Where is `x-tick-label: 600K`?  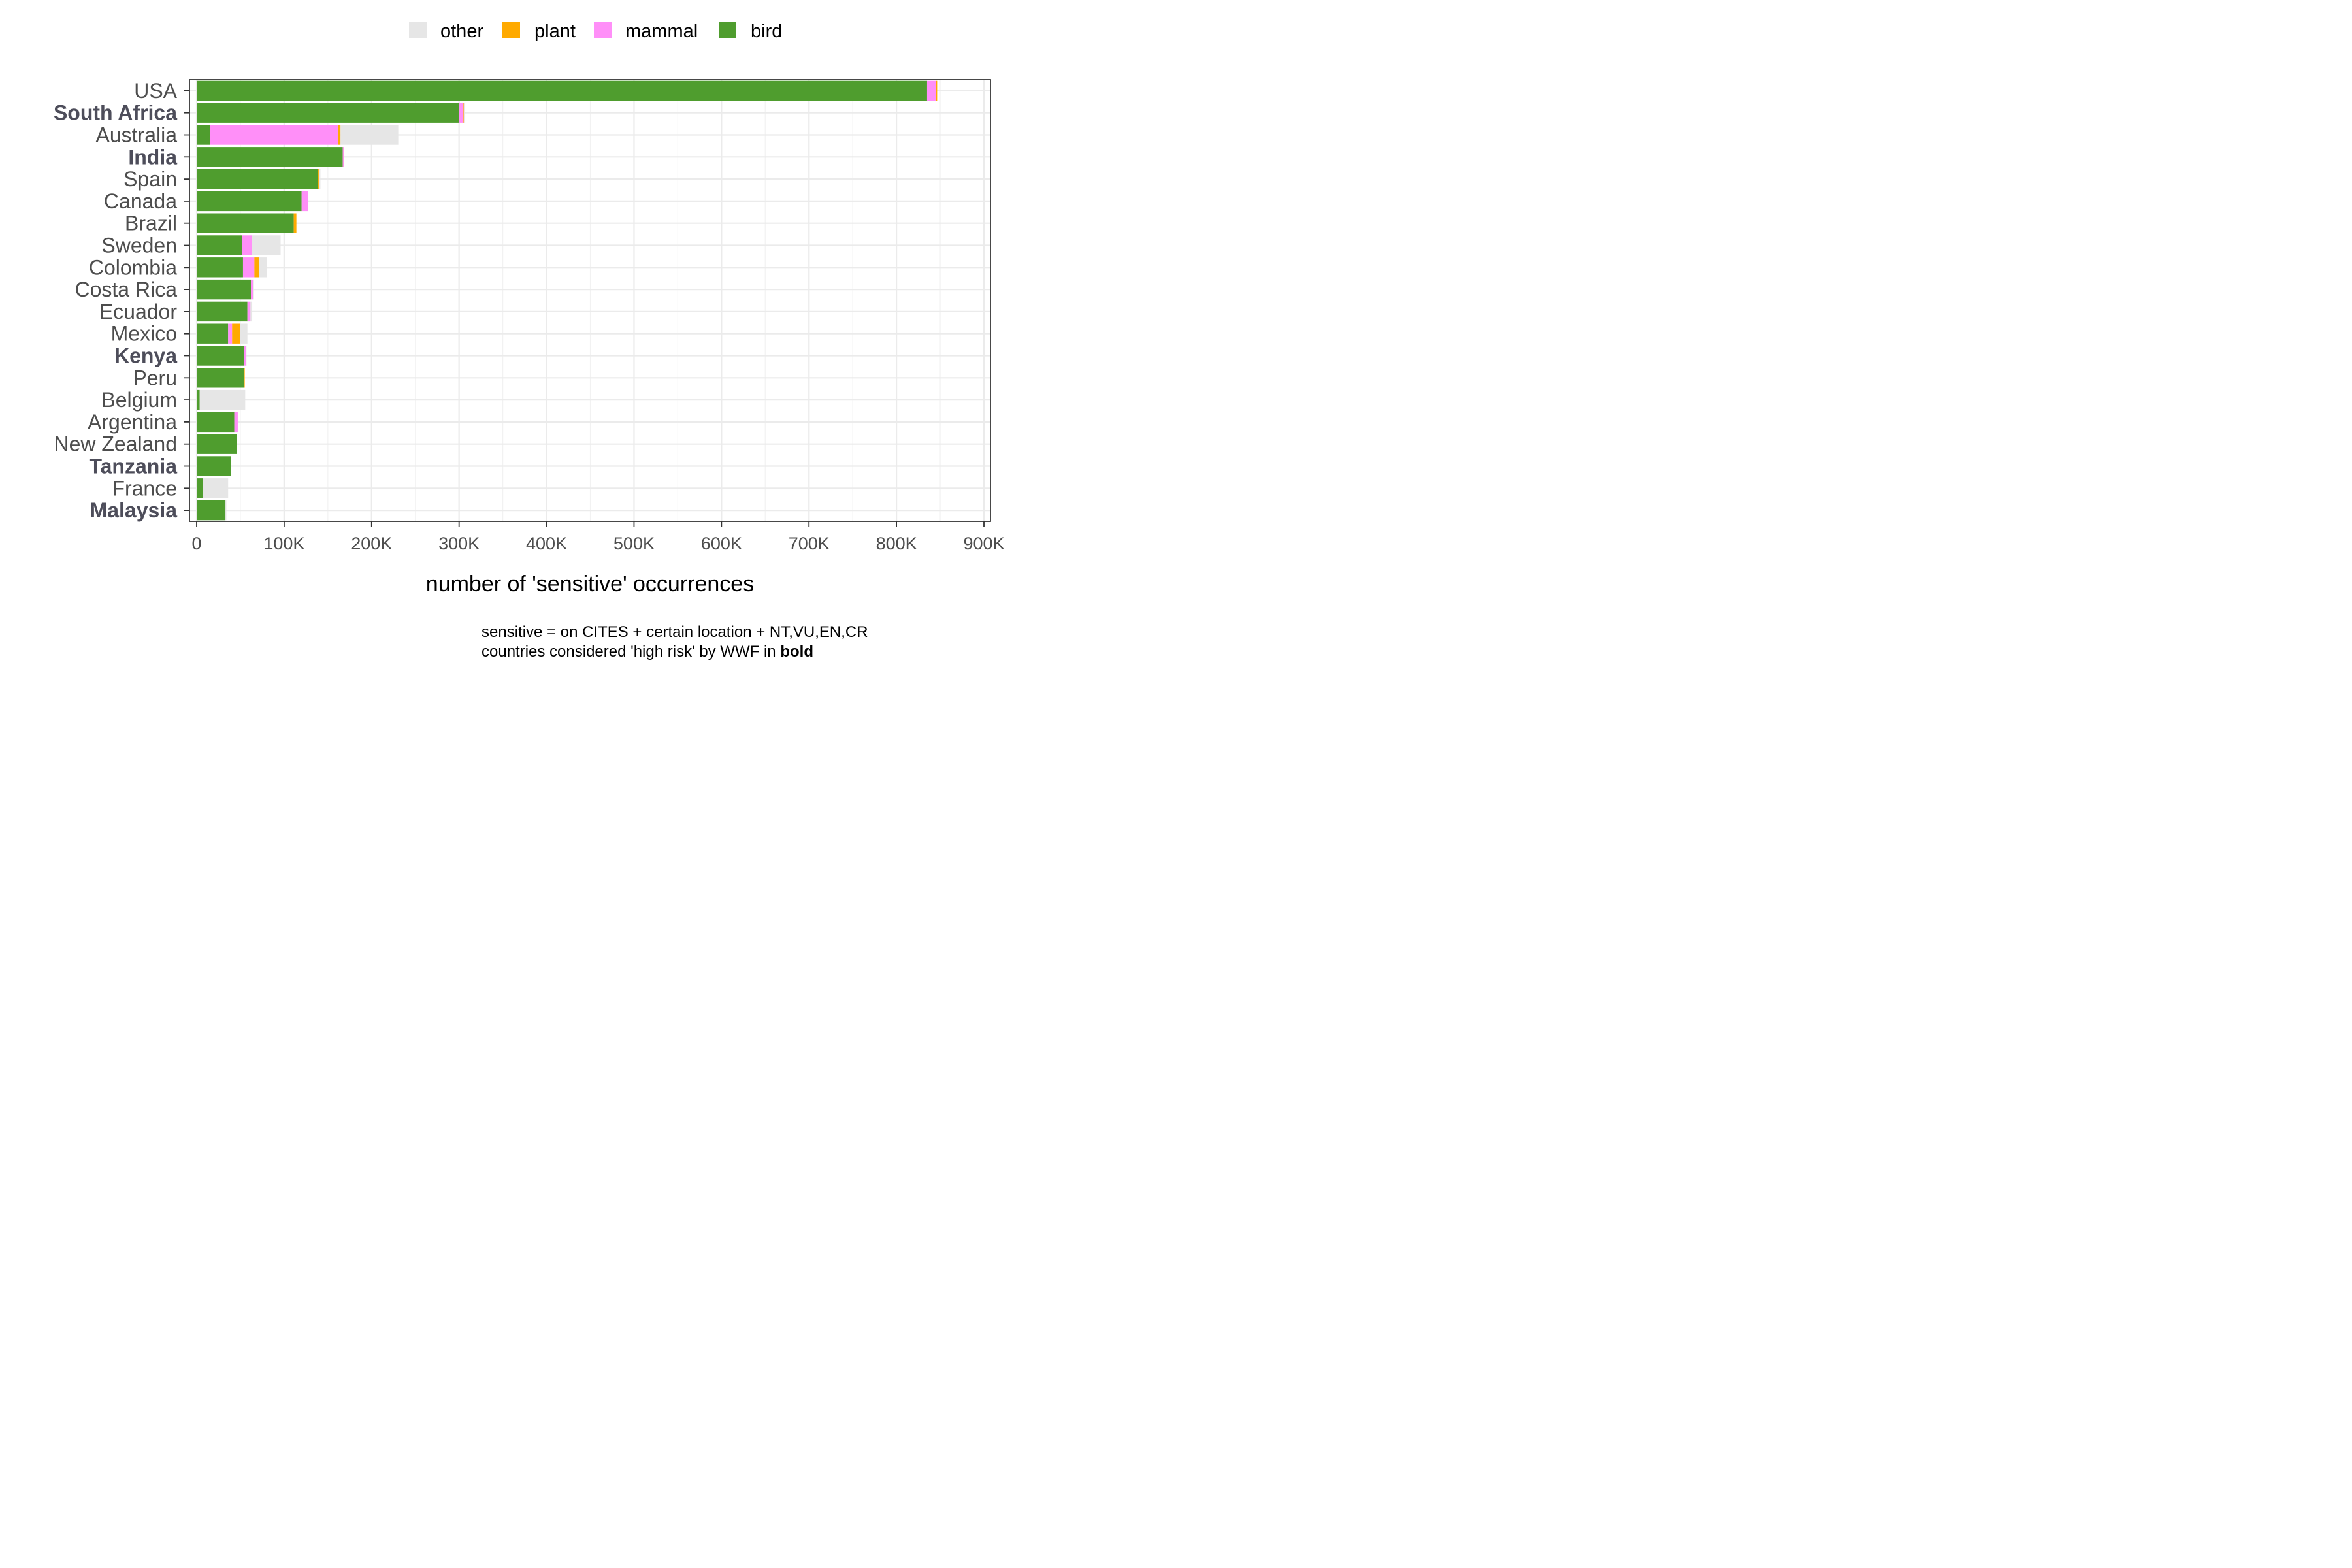 x-tick-label: 600K is located at coordinates (721, 543).